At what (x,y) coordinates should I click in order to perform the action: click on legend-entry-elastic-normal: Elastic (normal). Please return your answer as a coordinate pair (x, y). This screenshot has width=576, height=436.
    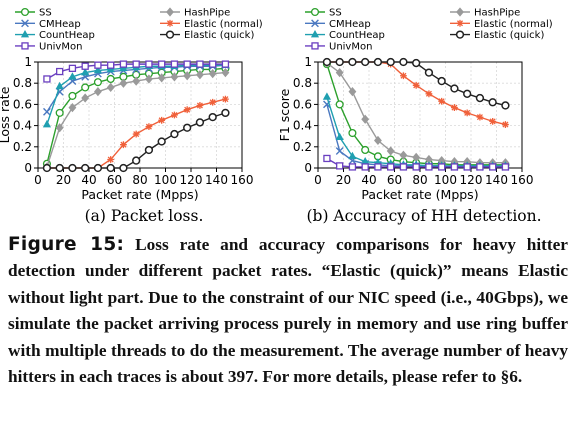
    Looking at the image, I should click on (501, 24).